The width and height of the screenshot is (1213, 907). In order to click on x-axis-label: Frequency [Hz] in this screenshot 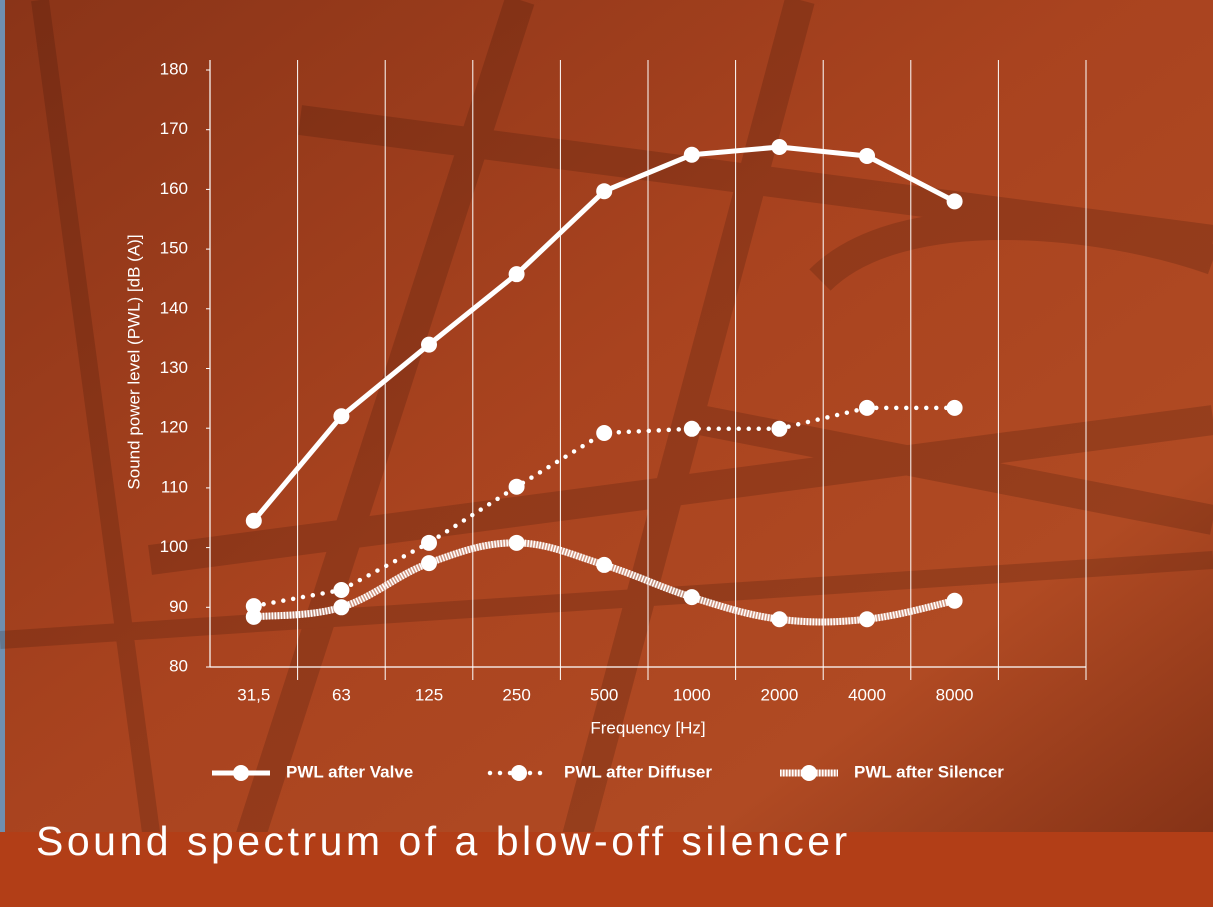, I will do `click(647, 727)`.